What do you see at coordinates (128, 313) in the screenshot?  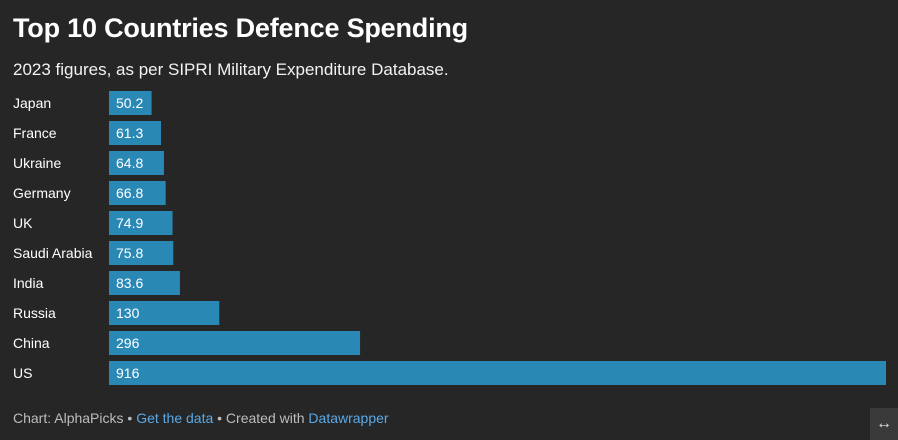 I see `bar-value-label: 130` at bounding box center [128, 313].